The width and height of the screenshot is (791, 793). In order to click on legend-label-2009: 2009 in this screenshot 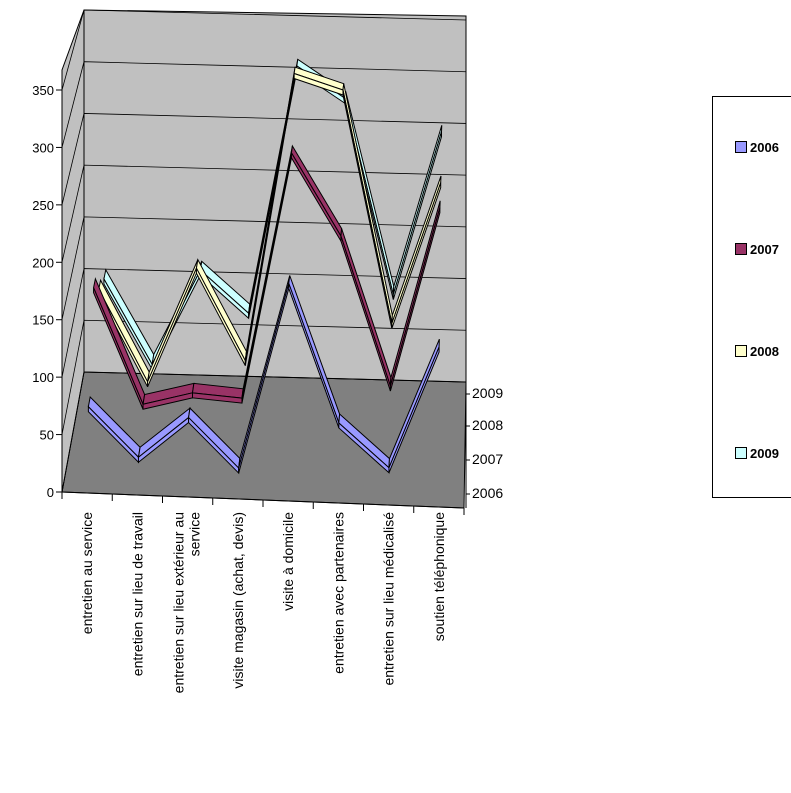, I will do `click(764, 453)`.